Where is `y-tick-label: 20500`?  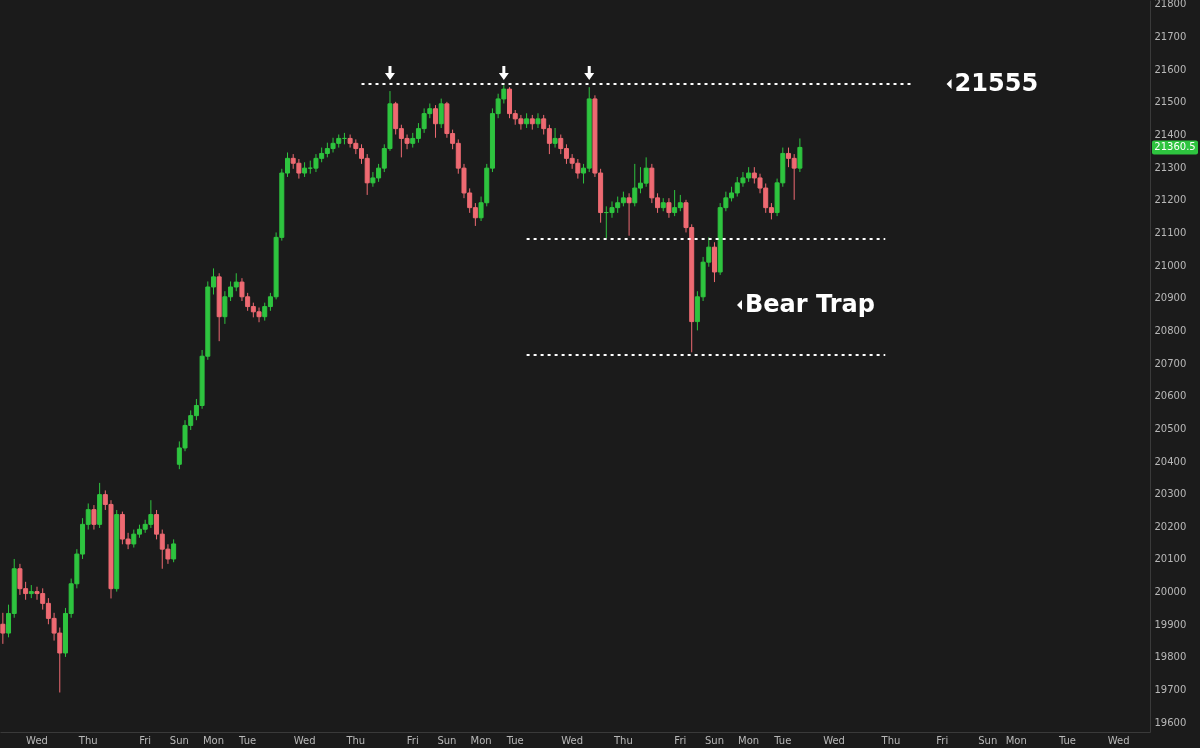
y-tick-label: 20500 is located at coordinates (1170, 428).